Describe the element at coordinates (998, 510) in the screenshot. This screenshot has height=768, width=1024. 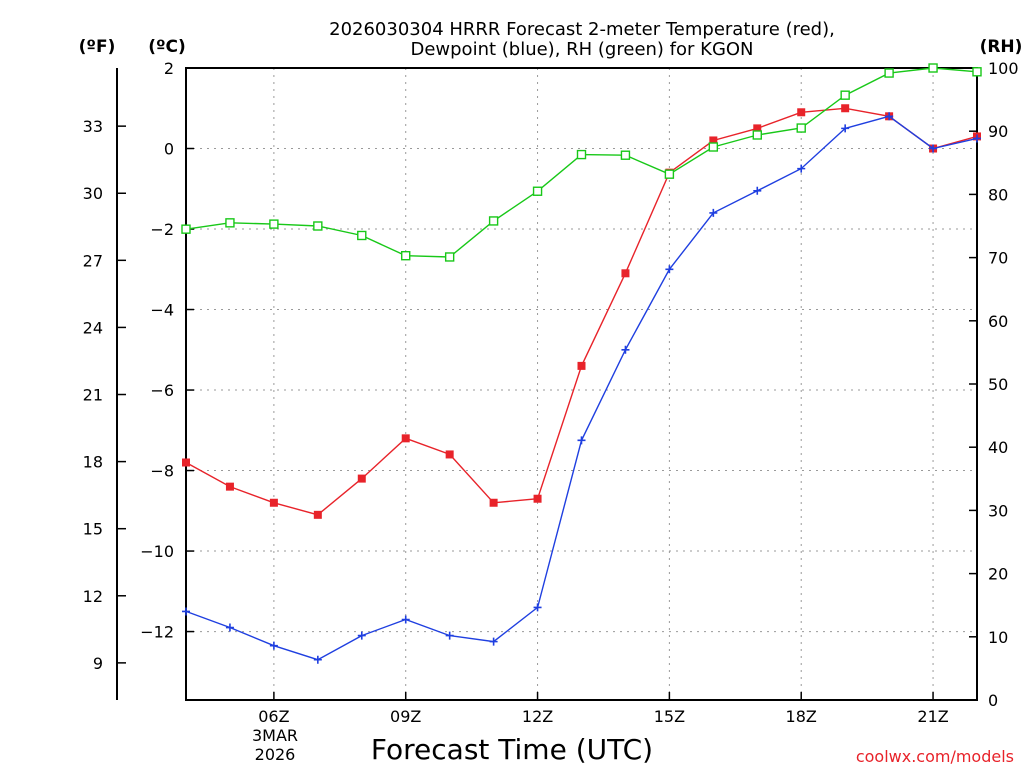
I see `rh-tick-label: 30` at that location.